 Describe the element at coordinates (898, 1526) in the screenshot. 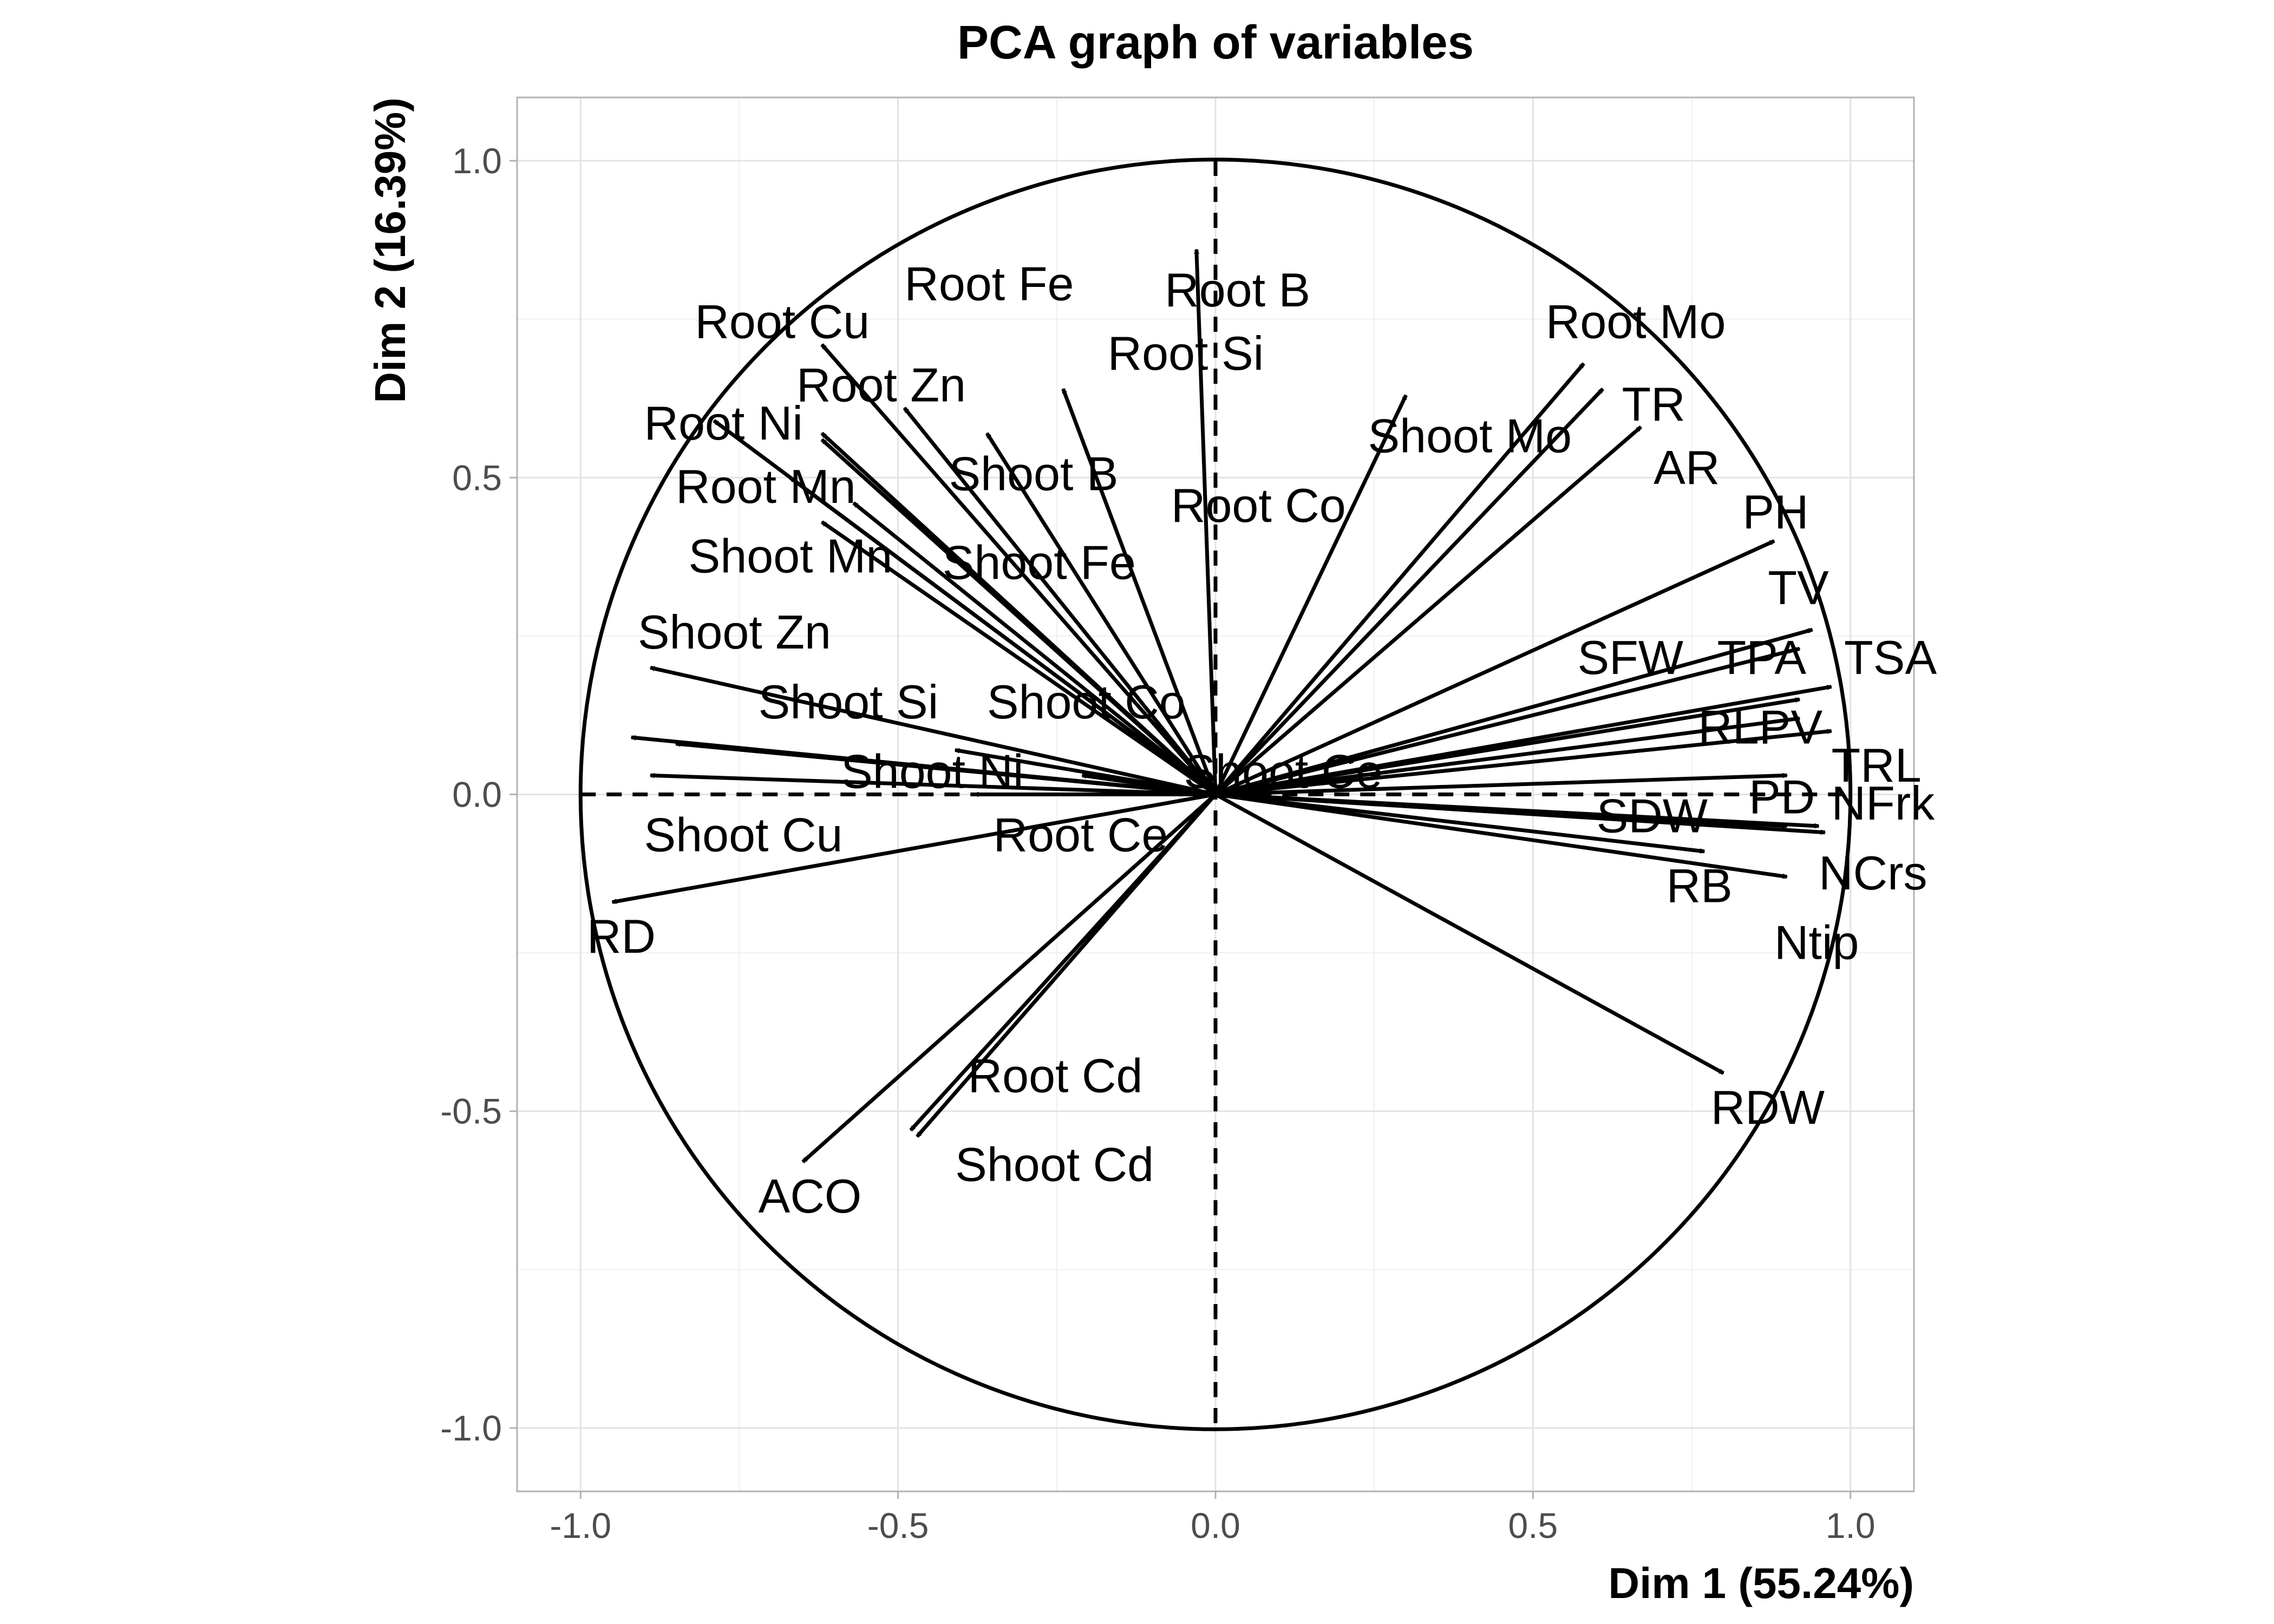

I see `x-tick-label: -0.5` at that location.